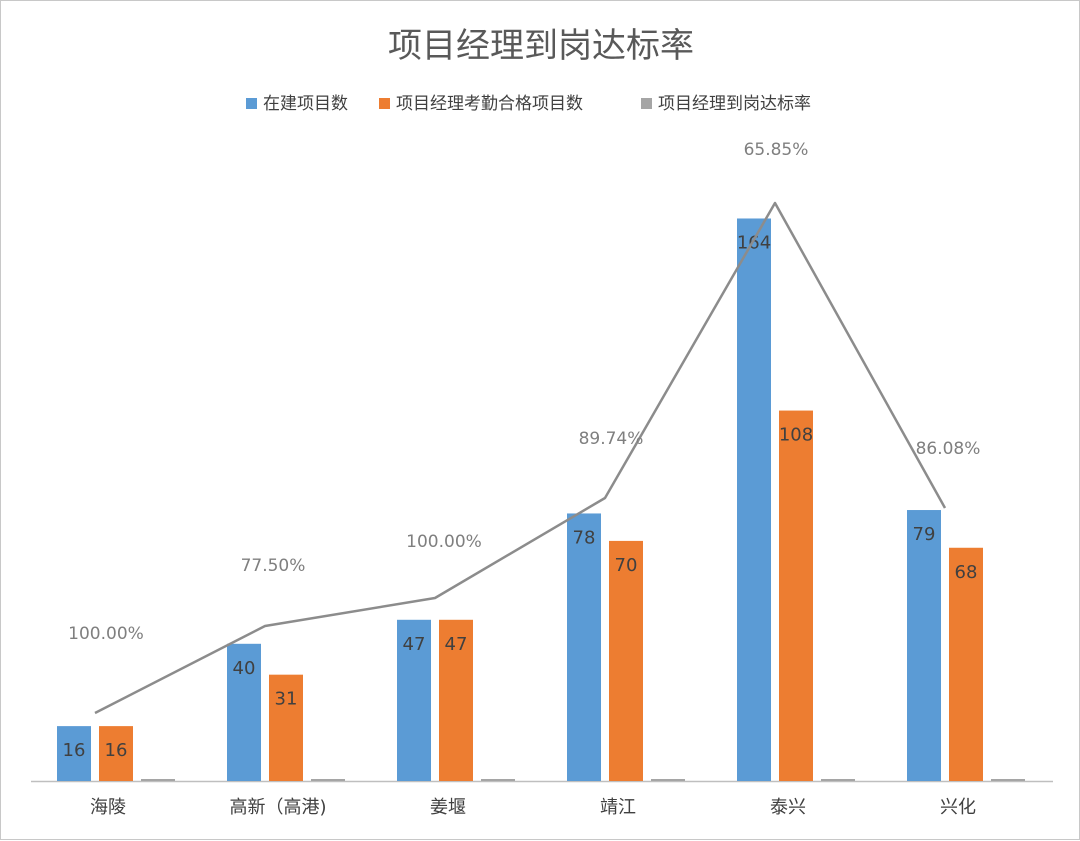  What do you see at coordinates (108, 807) in the screenshot?
I see `category-label-1: 海陵` at bounding box center [108, 807].